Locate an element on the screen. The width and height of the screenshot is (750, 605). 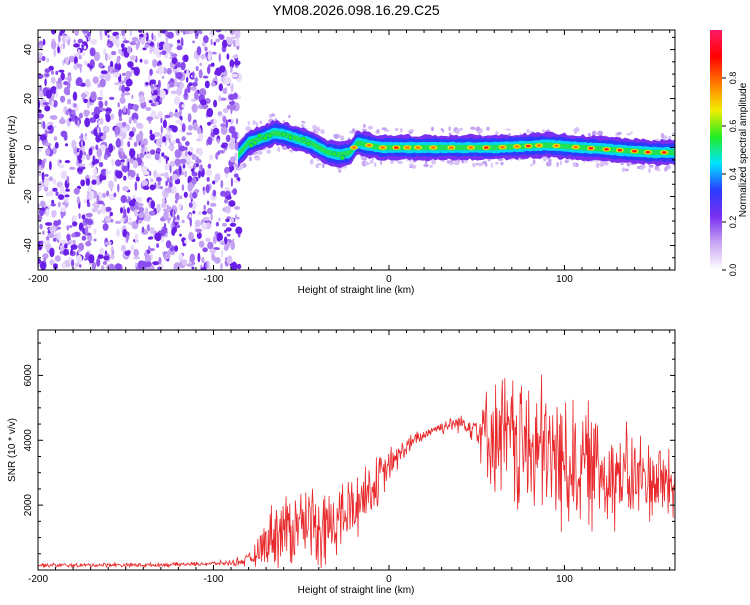
ridge-blob is located at coordinates (334, 154).